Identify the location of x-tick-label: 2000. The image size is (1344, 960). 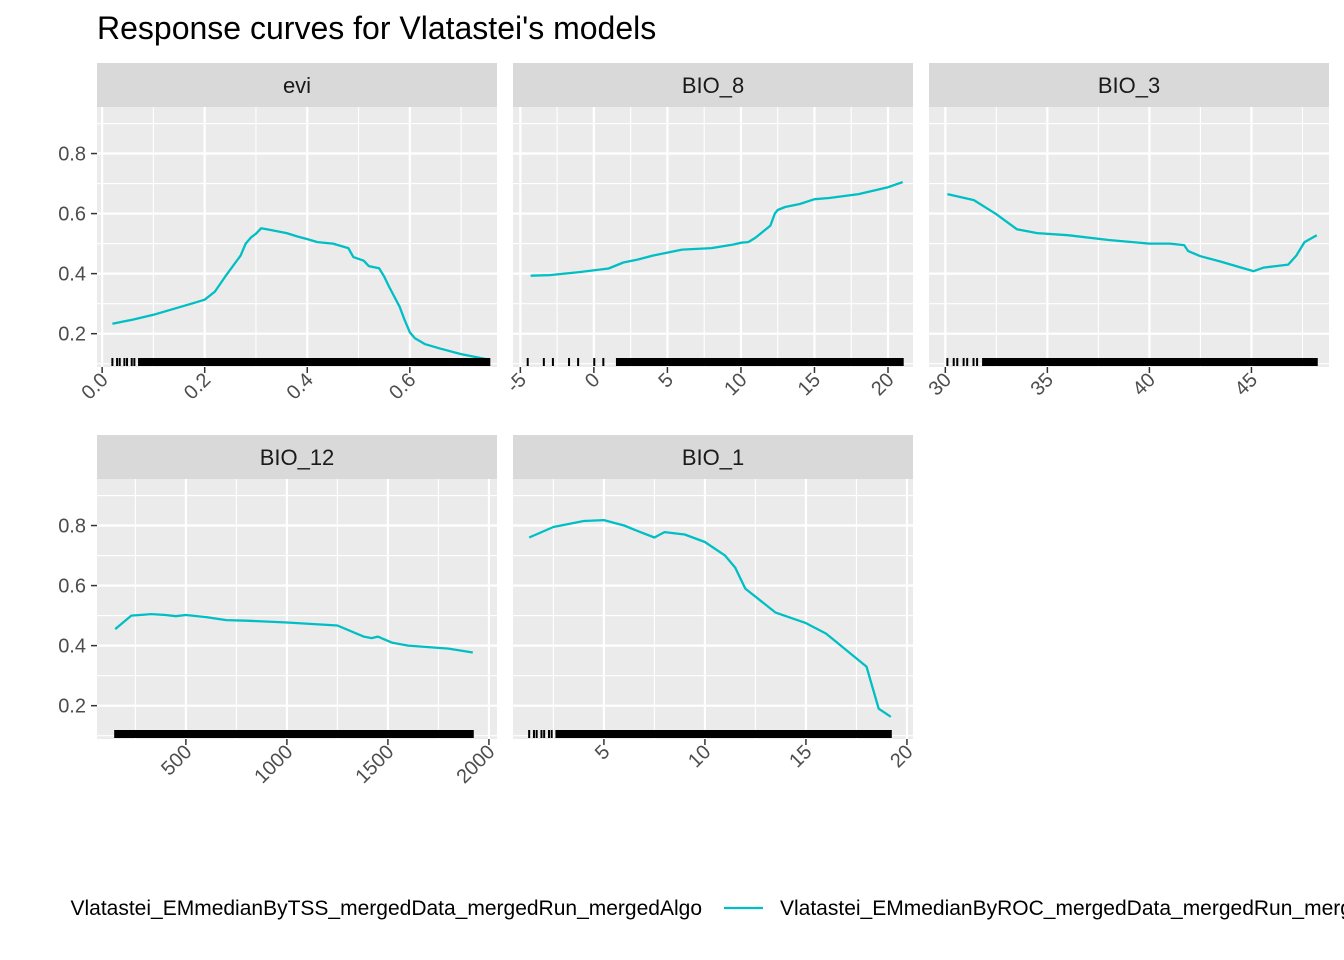
(475, 764).